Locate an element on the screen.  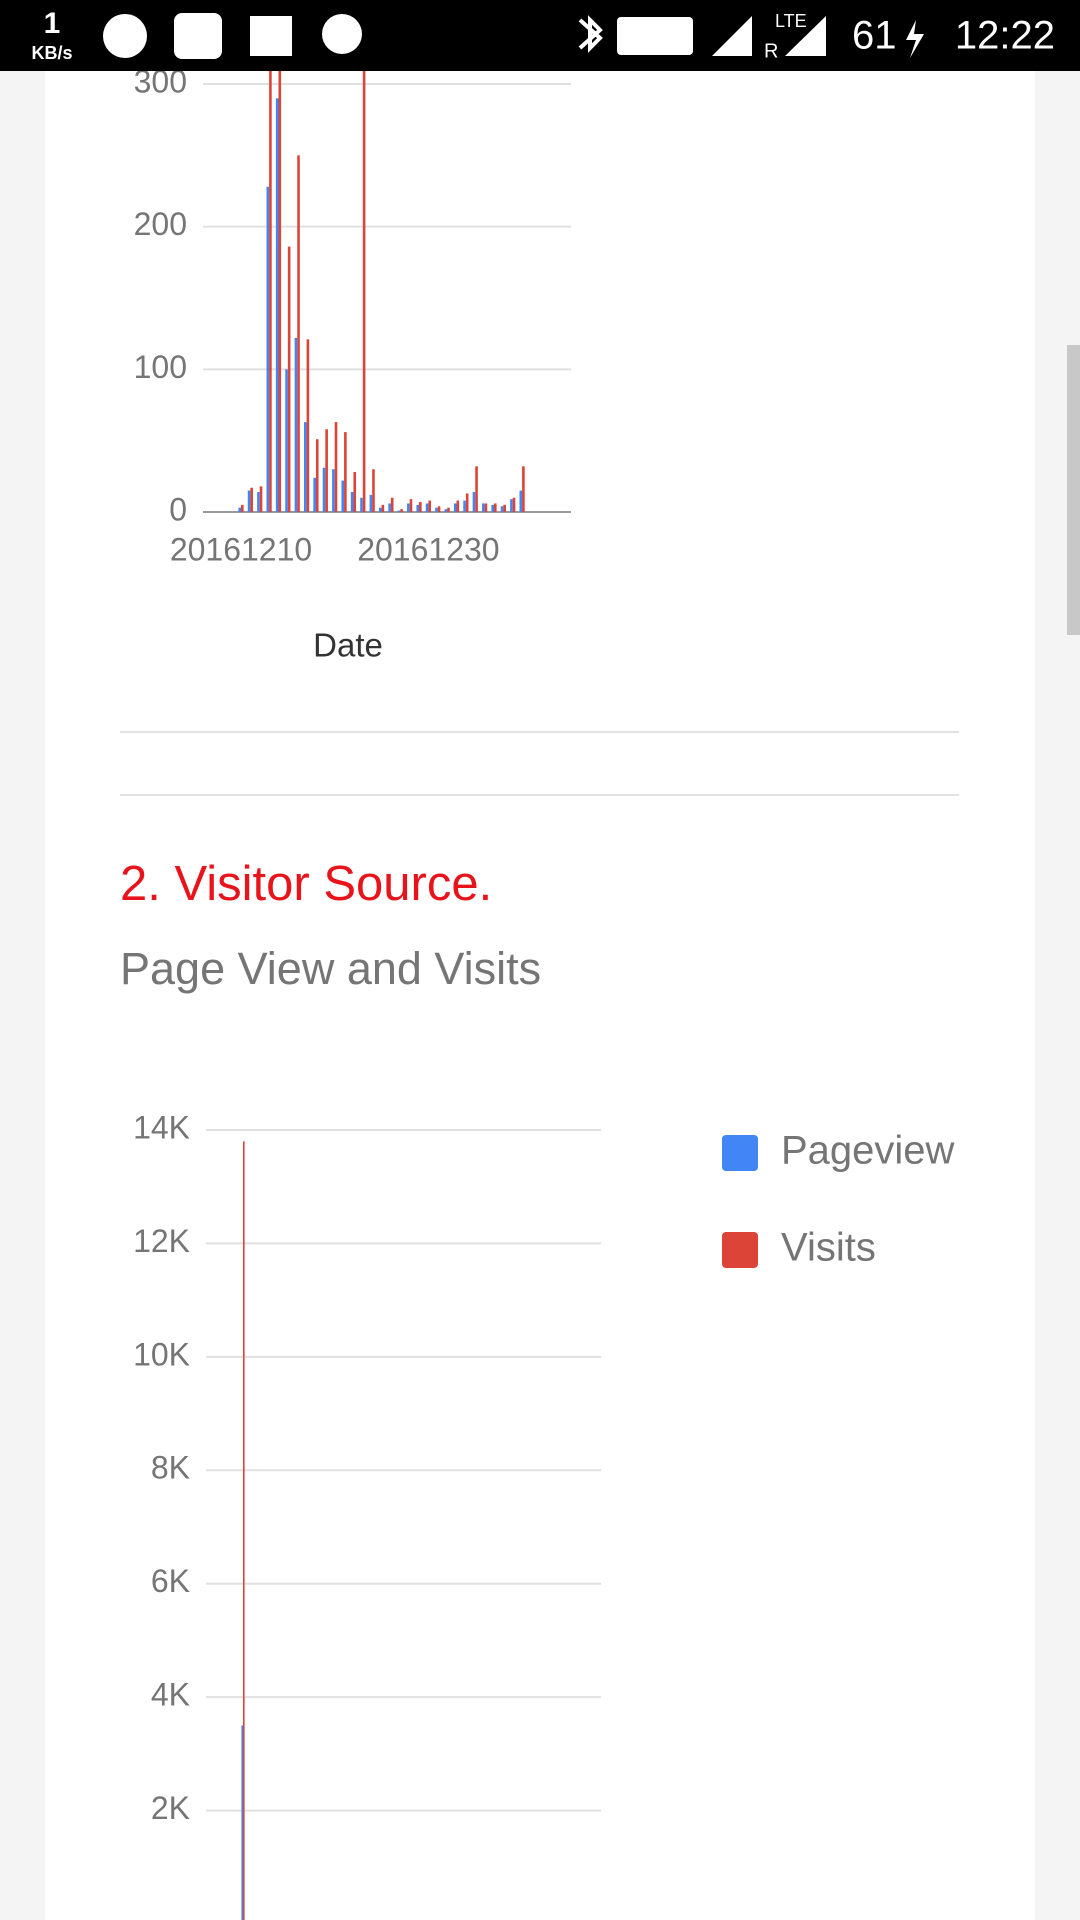
legend-label: Visits is located at coordinates (828, 1248).